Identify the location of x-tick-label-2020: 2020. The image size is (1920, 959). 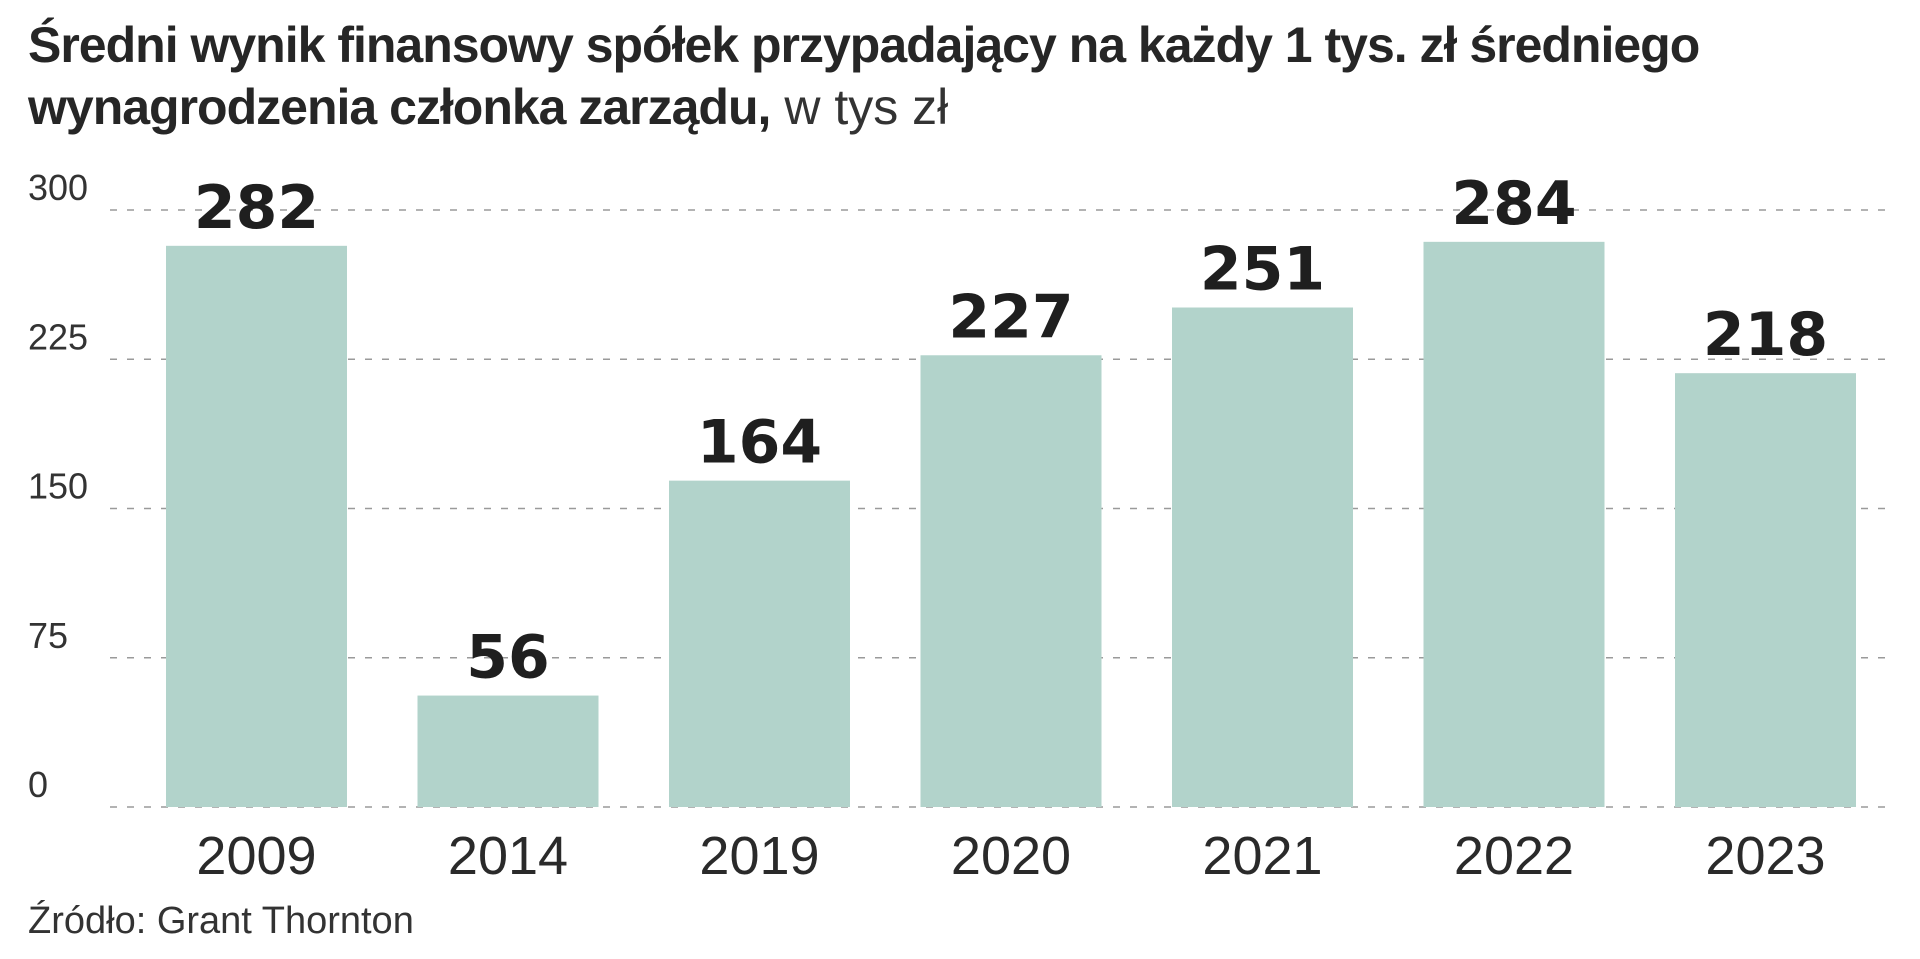
(1011, 856).